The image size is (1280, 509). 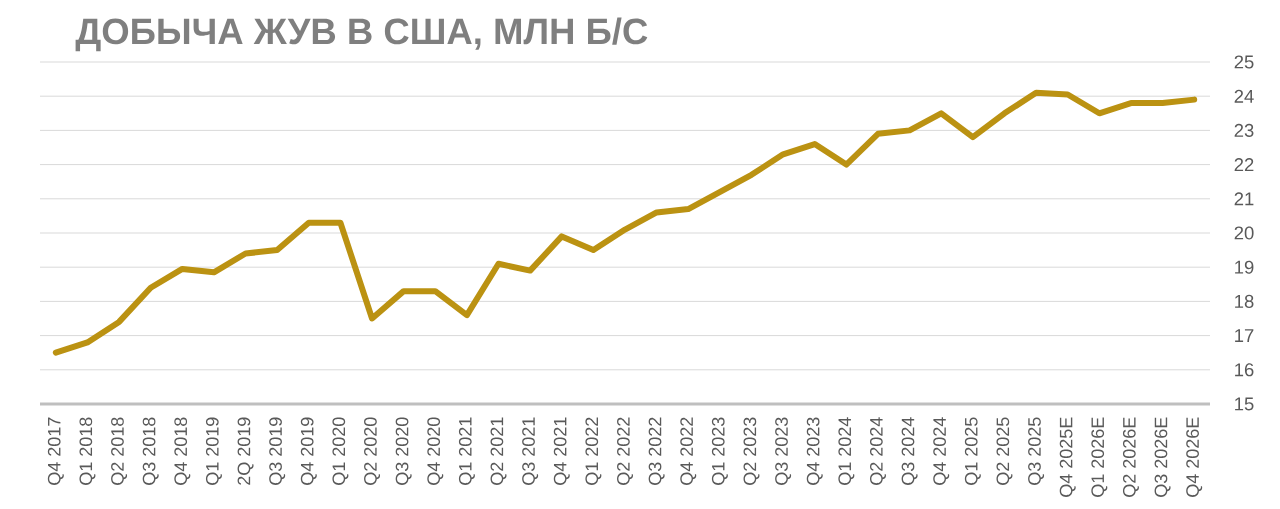 What do you see at coordinates (55, 451) in the screenshot?
I see `x-tick-label: Q4 2017` at bounding box center [55, 451].